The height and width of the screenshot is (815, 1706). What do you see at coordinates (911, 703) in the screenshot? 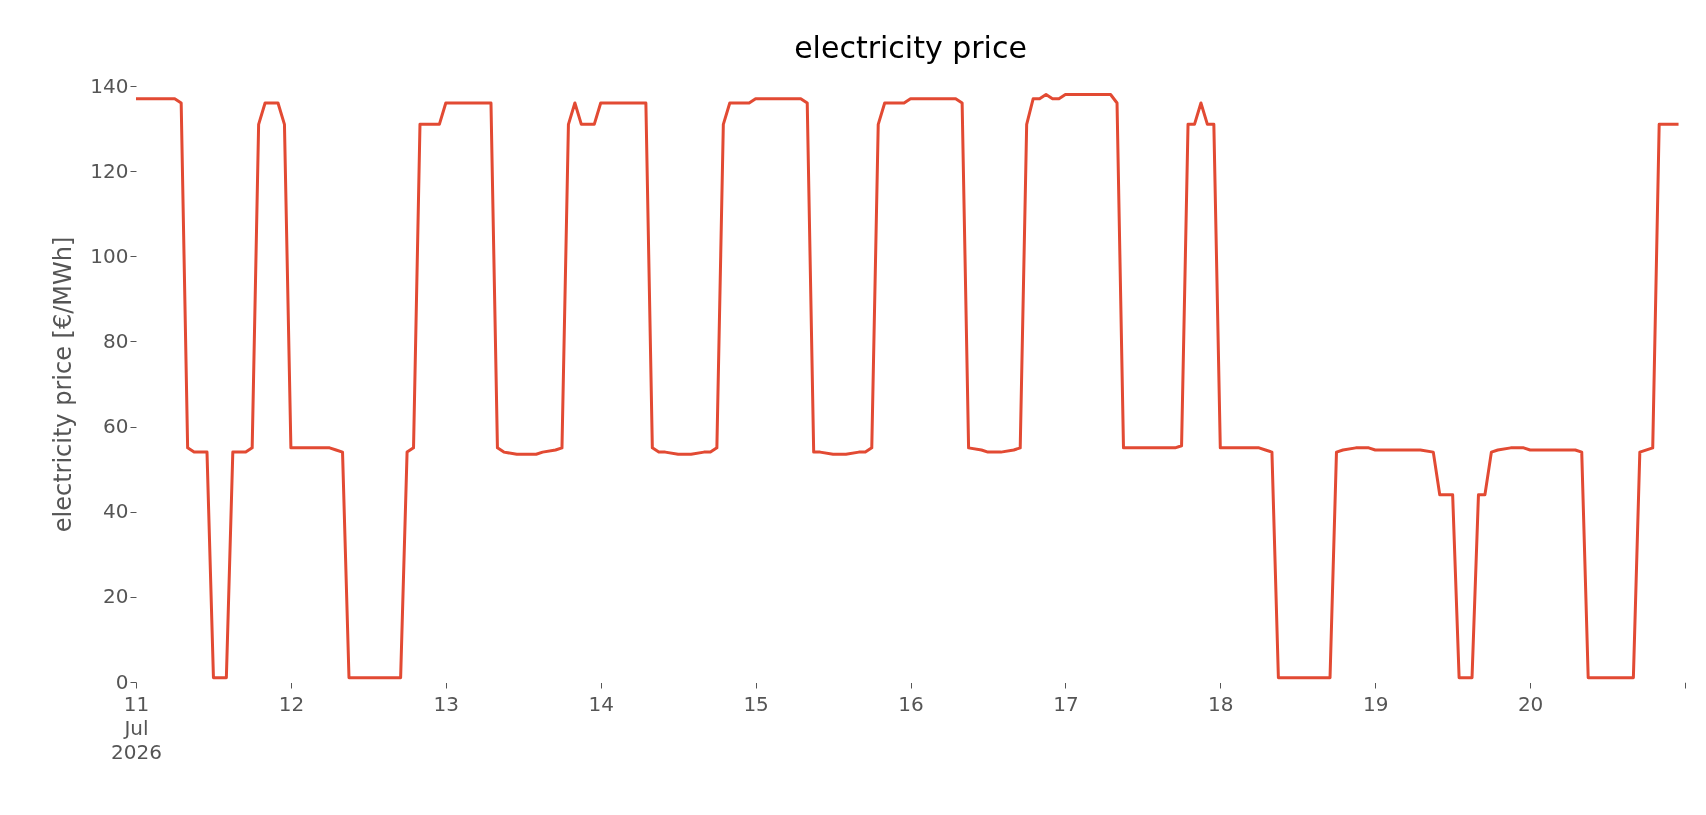
I see `x-tick-label: 16` at bounding box center [911, 703].